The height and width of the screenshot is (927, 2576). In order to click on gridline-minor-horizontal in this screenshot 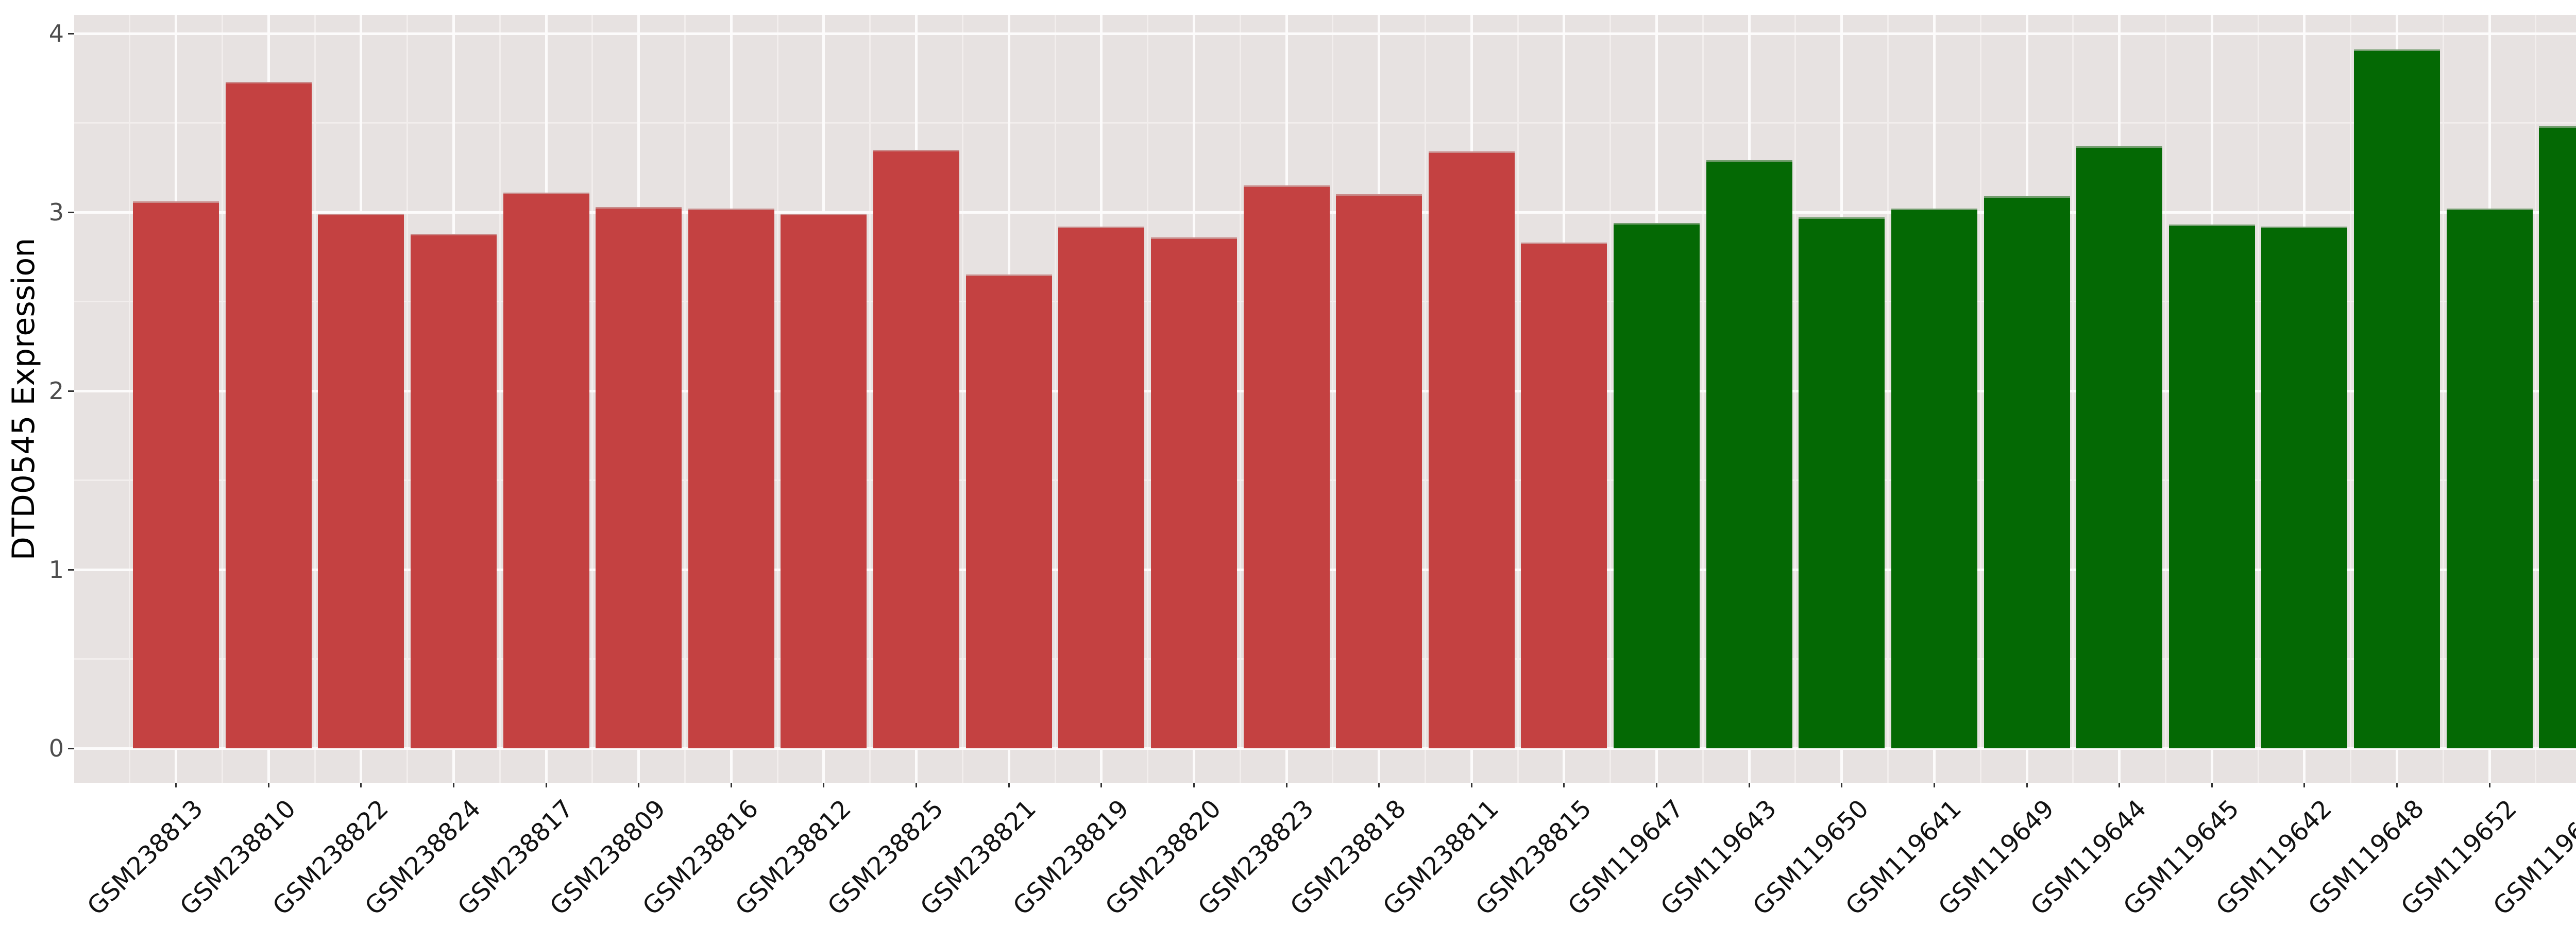, I will do `click(1325, 123)`.